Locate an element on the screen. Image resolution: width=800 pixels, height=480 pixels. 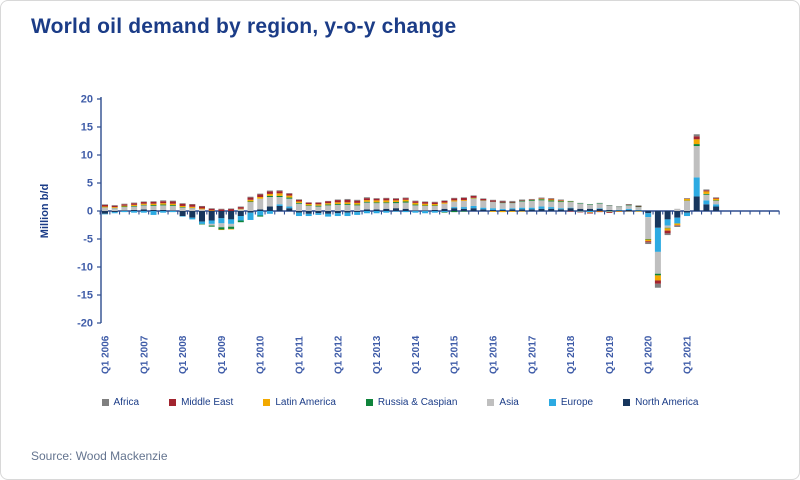
x-axis-year-label: Q1 2016 is located at coordinates (494, 354).